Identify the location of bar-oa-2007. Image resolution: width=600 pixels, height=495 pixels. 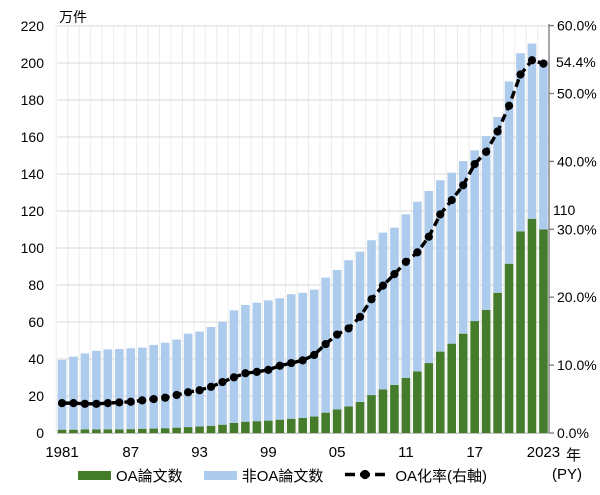
(360, 417).